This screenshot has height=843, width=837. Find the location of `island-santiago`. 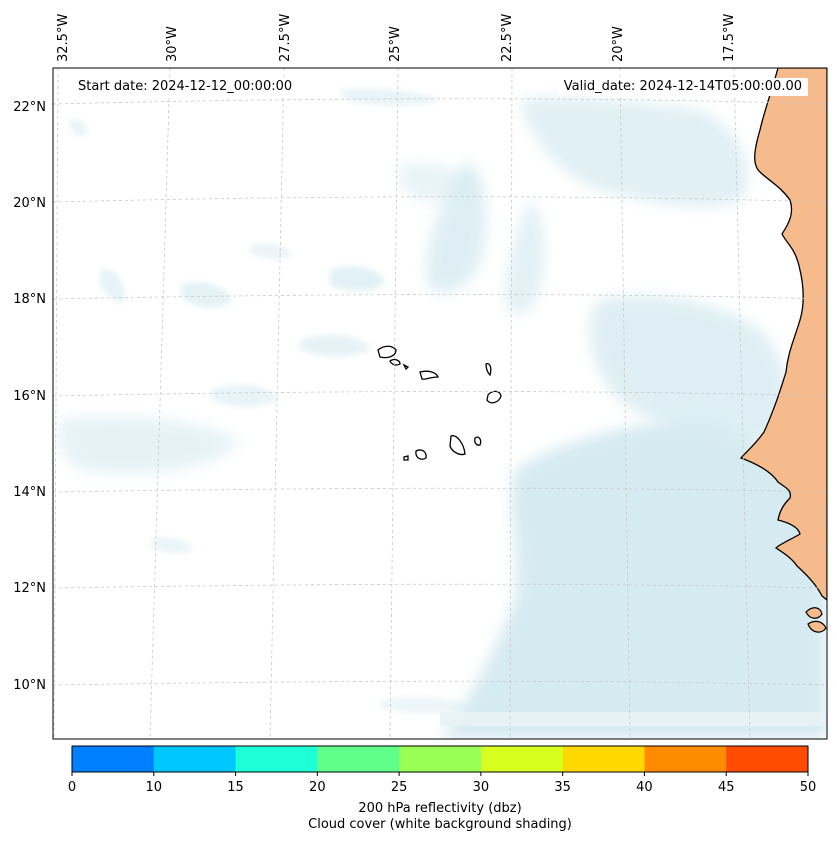

island-santiago is located at coordinates (457, 445).